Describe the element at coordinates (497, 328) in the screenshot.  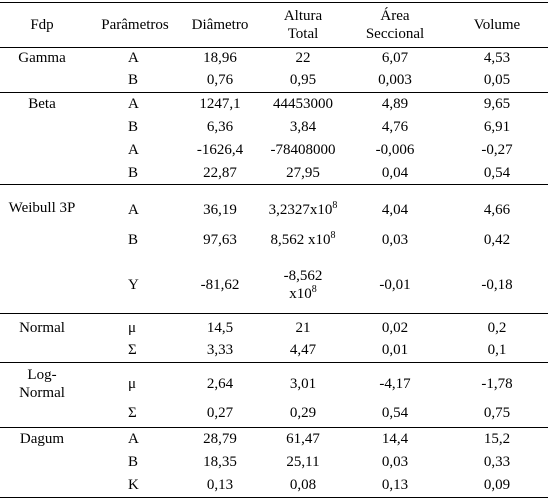
I see `value-cell: 0,2` at that location.